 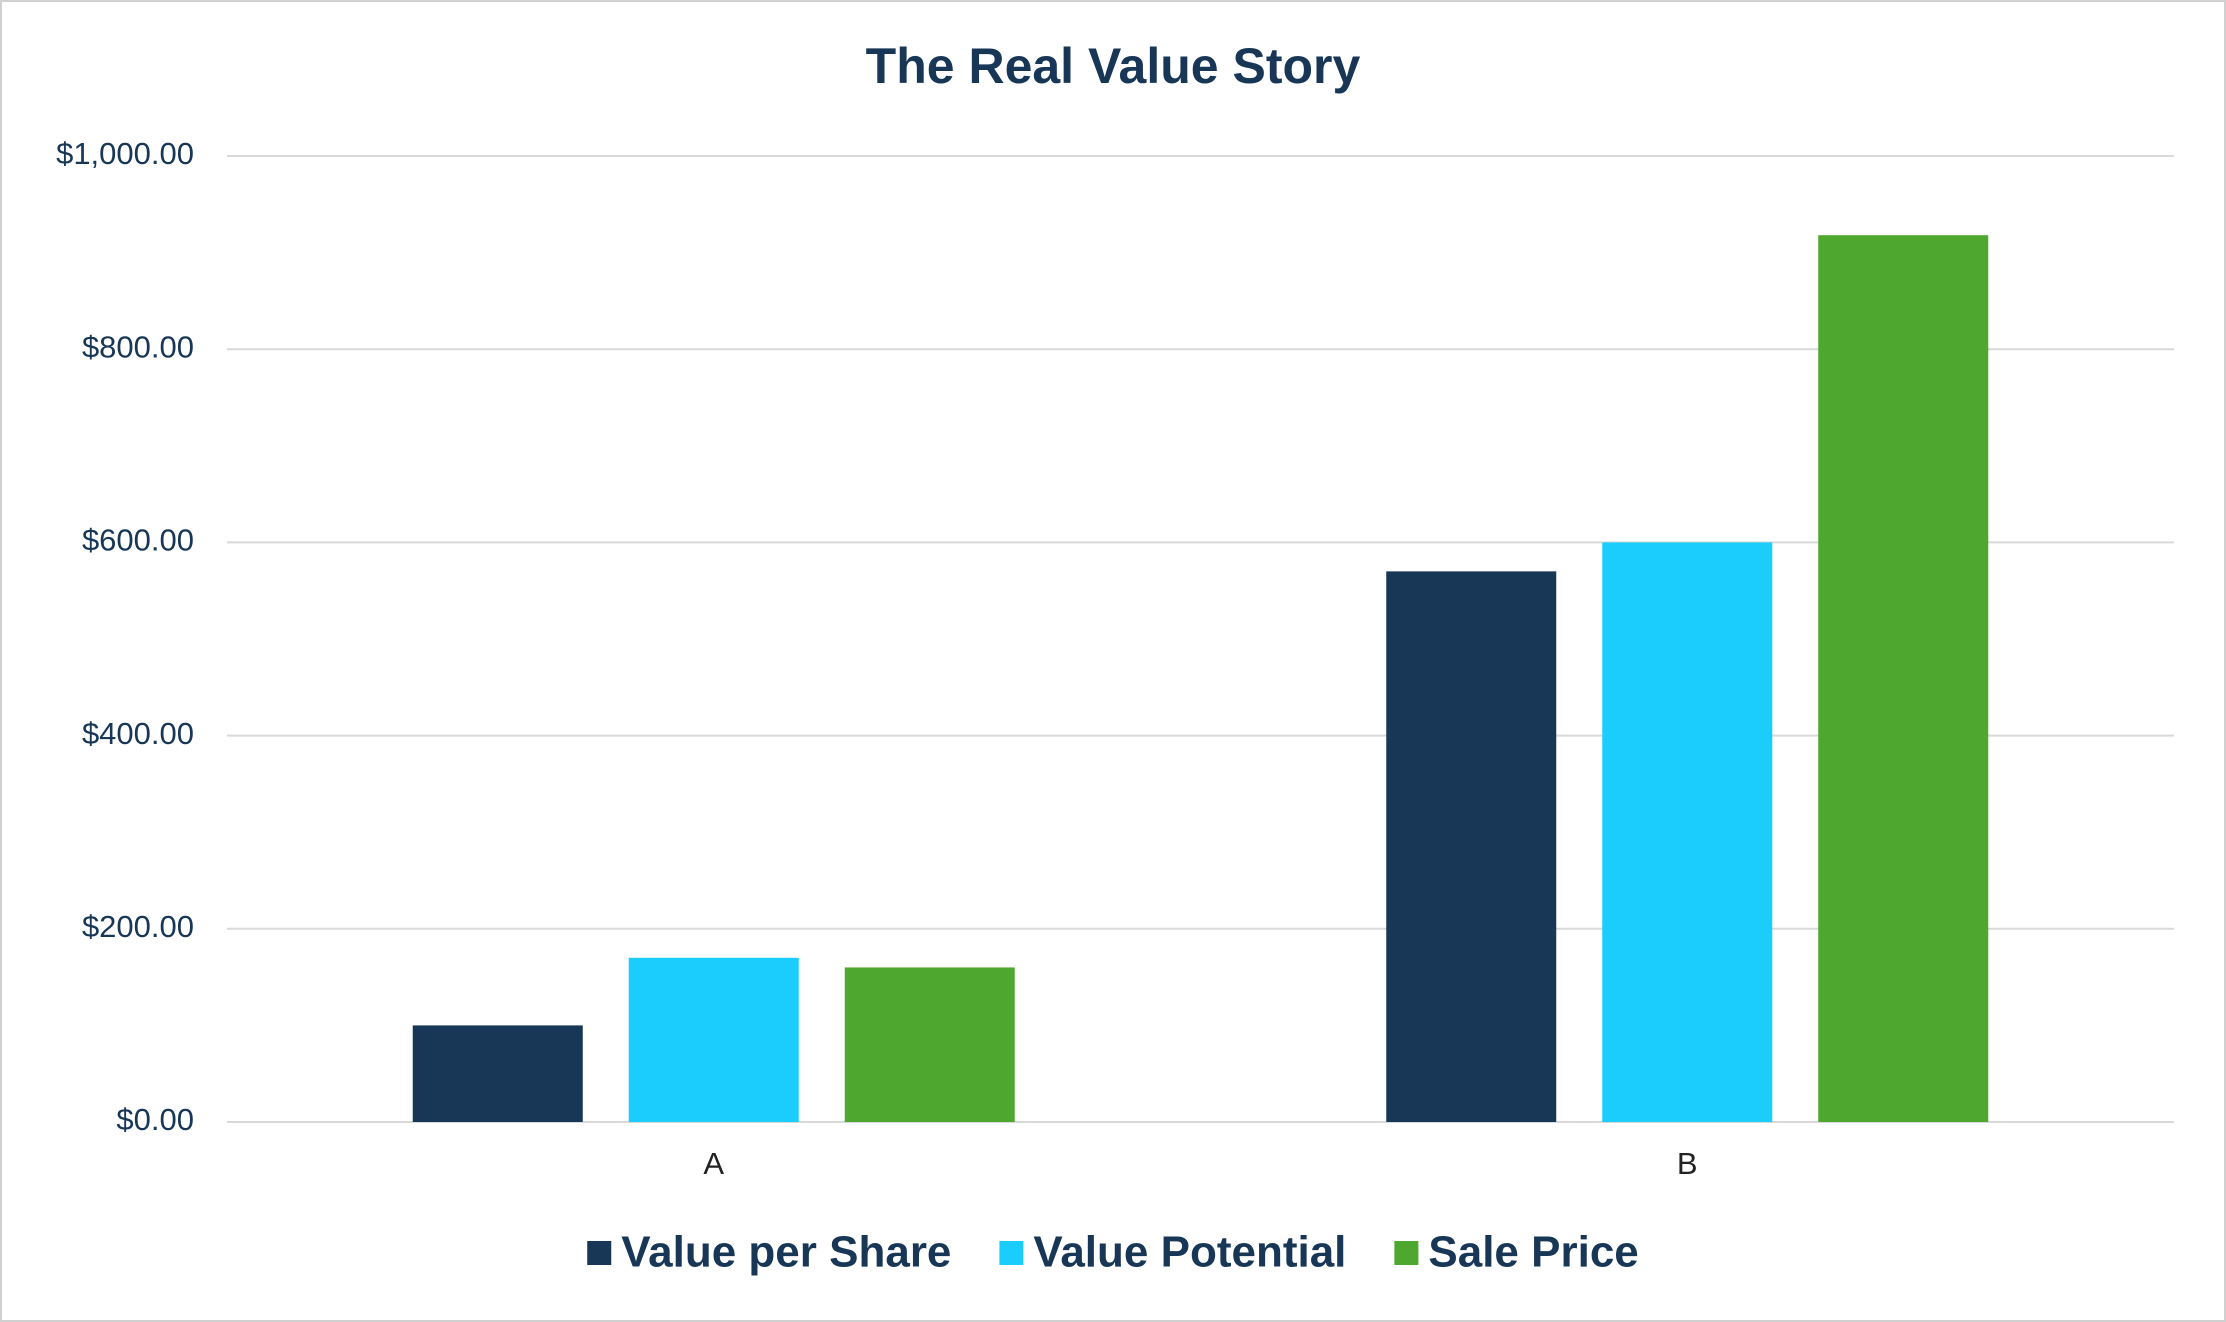 I want to click on x-tick-label: B, so click(x=1687, y=1163).